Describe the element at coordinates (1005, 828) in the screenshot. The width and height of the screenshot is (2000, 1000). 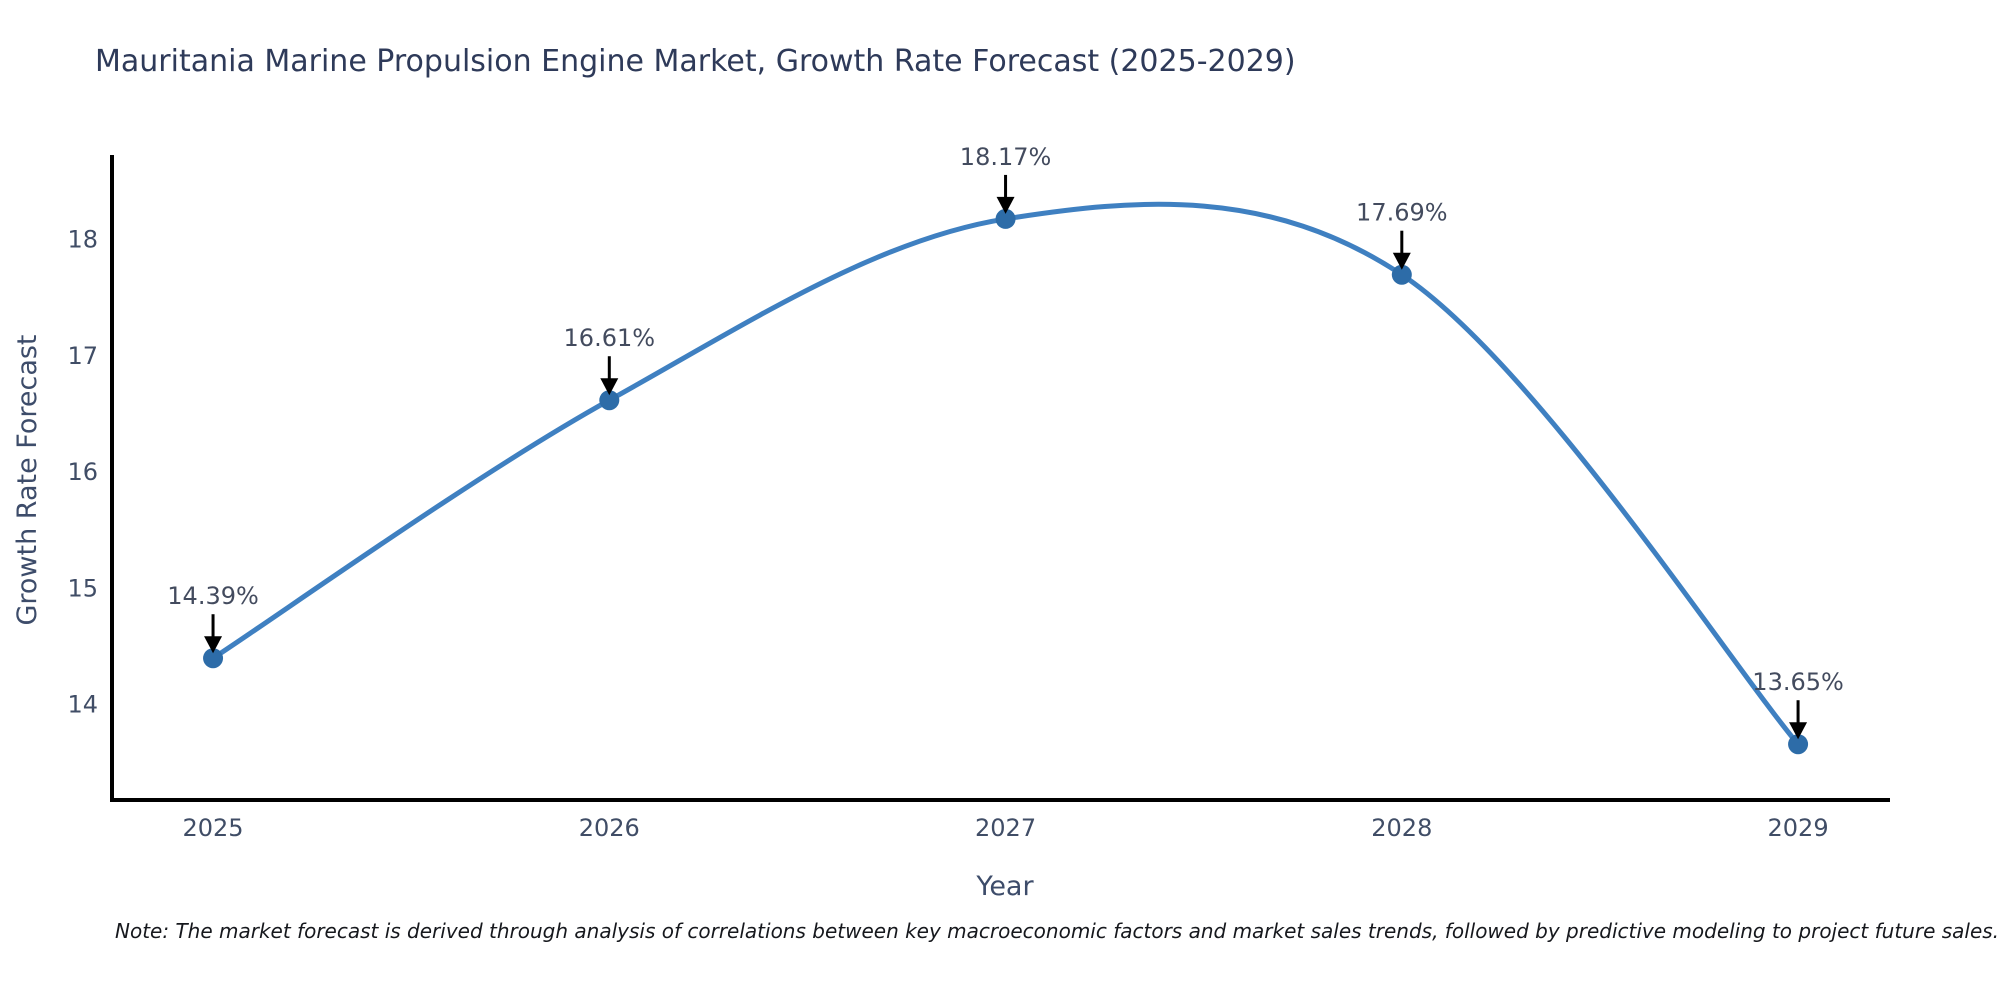
I see `x-tick-label: 2027` at that location.